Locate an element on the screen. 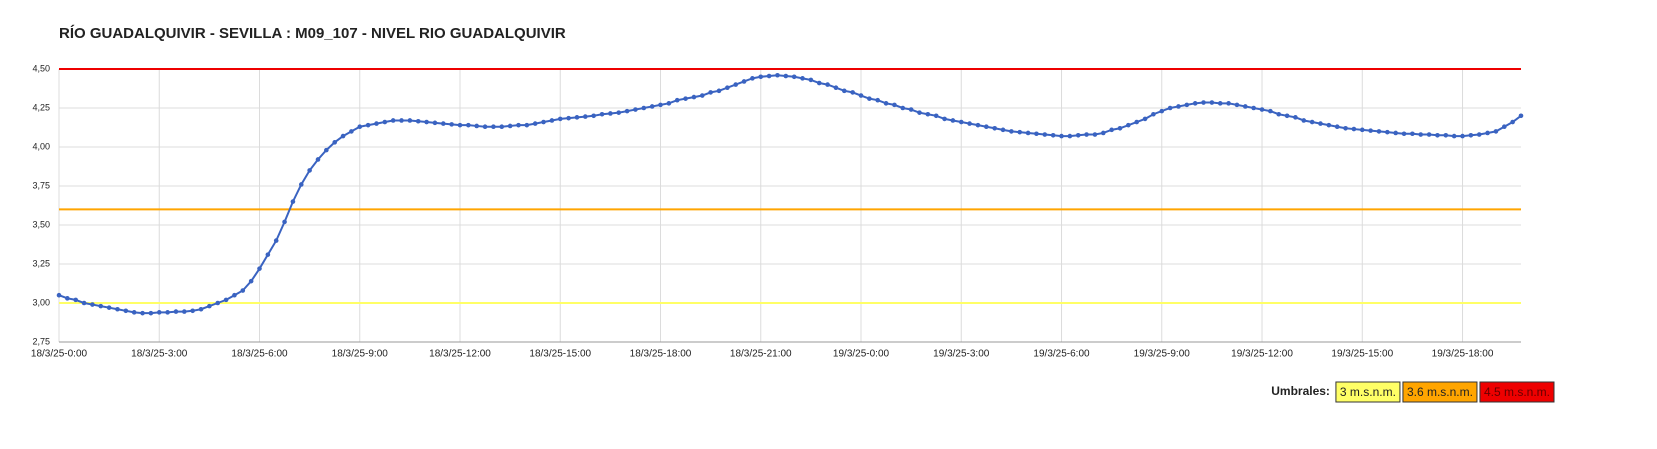 The height and width of the screenshot is (449, 1657). x-tick-label: 18/3/25-15:00 is located at coordinates (560, 354).